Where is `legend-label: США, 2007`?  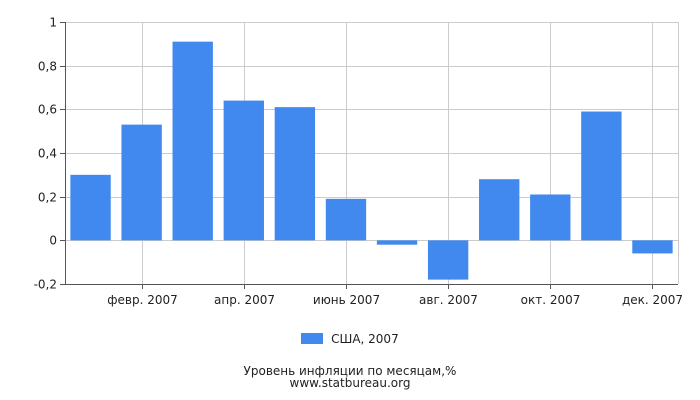
legend-label: США, 2007 is located at coordinates (365, 339).